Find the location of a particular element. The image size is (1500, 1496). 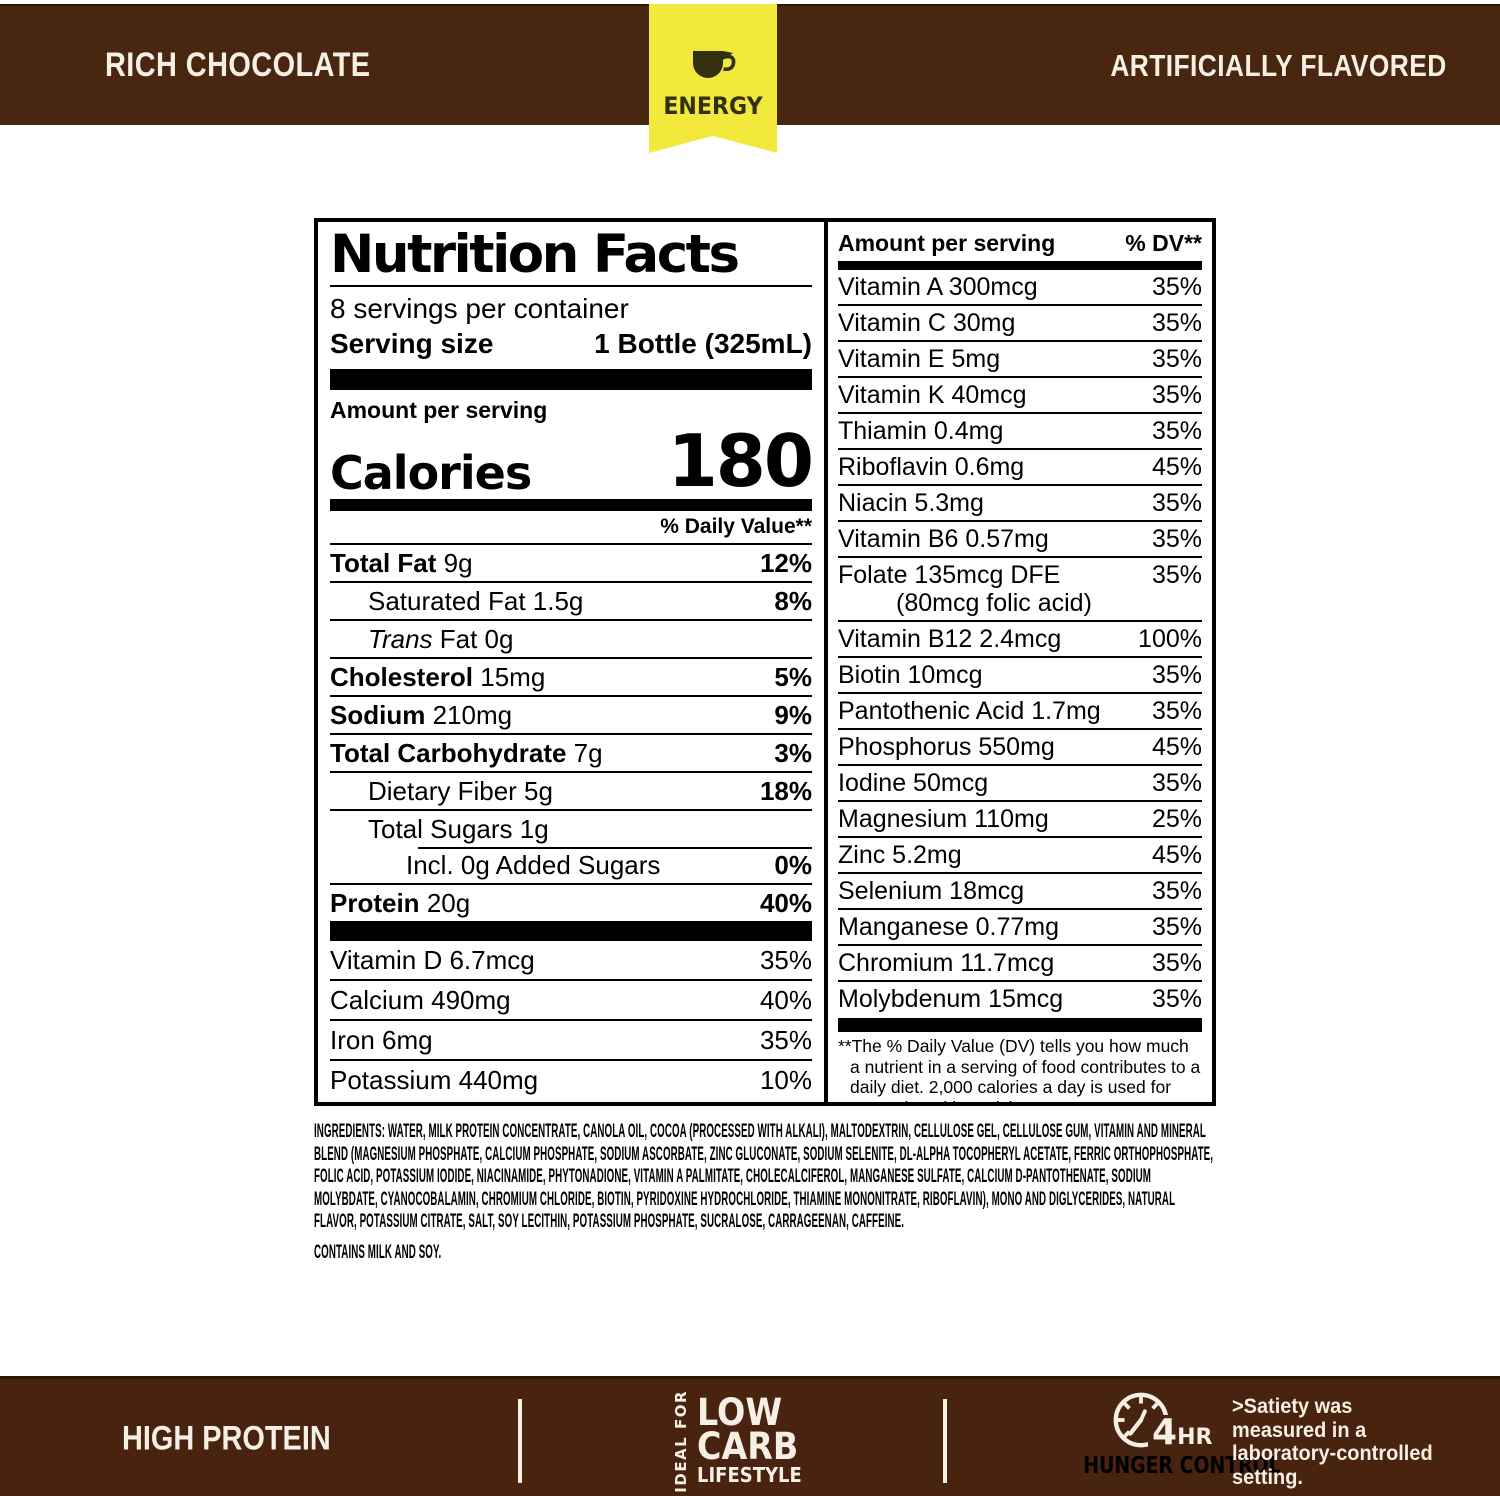

dv-value: 8% is located at coordinates (793, 600).